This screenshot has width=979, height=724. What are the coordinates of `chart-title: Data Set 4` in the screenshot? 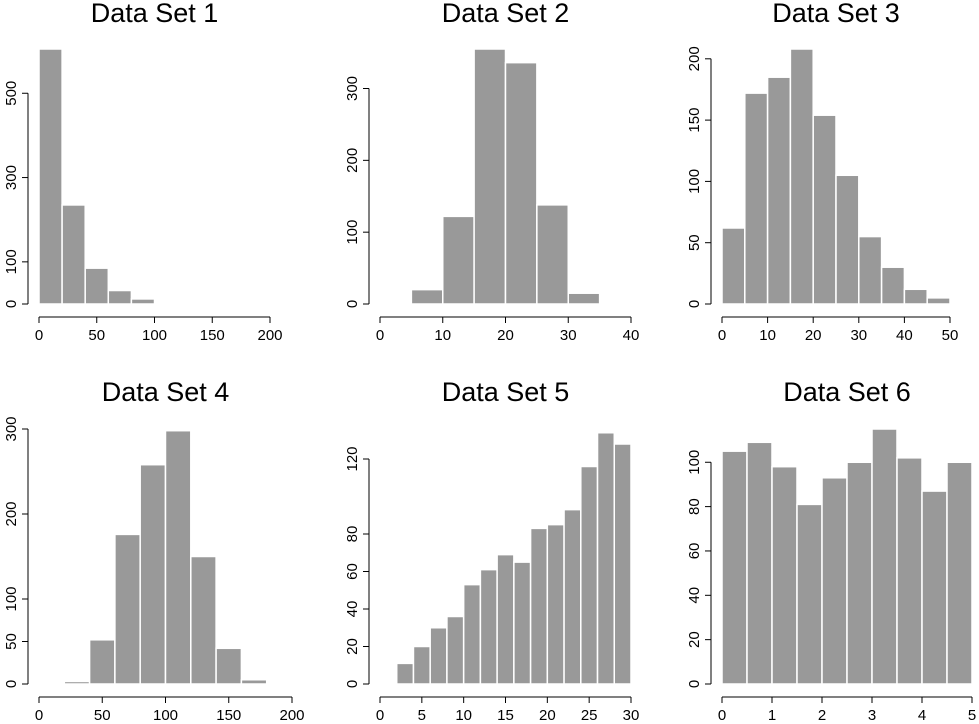 It's located at (166, 392).